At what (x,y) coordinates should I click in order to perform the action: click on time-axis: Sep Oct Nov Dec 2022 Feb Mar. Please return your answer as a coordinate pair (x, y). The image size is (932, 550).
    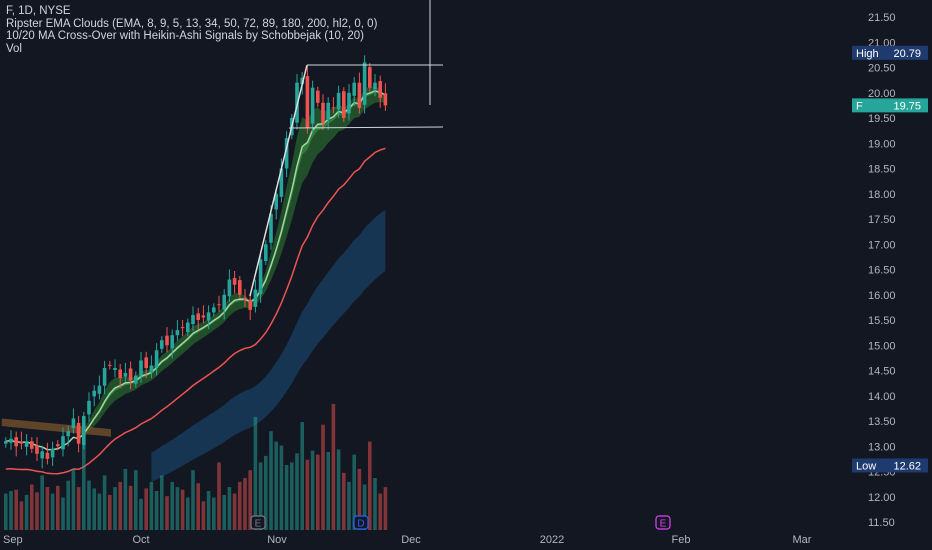
    Looking at the image, I should click on (407, 540).